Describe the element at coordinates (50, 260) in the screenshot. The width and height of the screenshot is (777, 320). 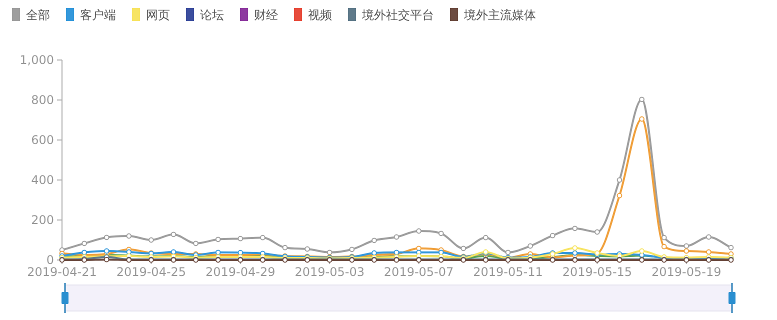
I see `y-tick-label: 0` at that location.